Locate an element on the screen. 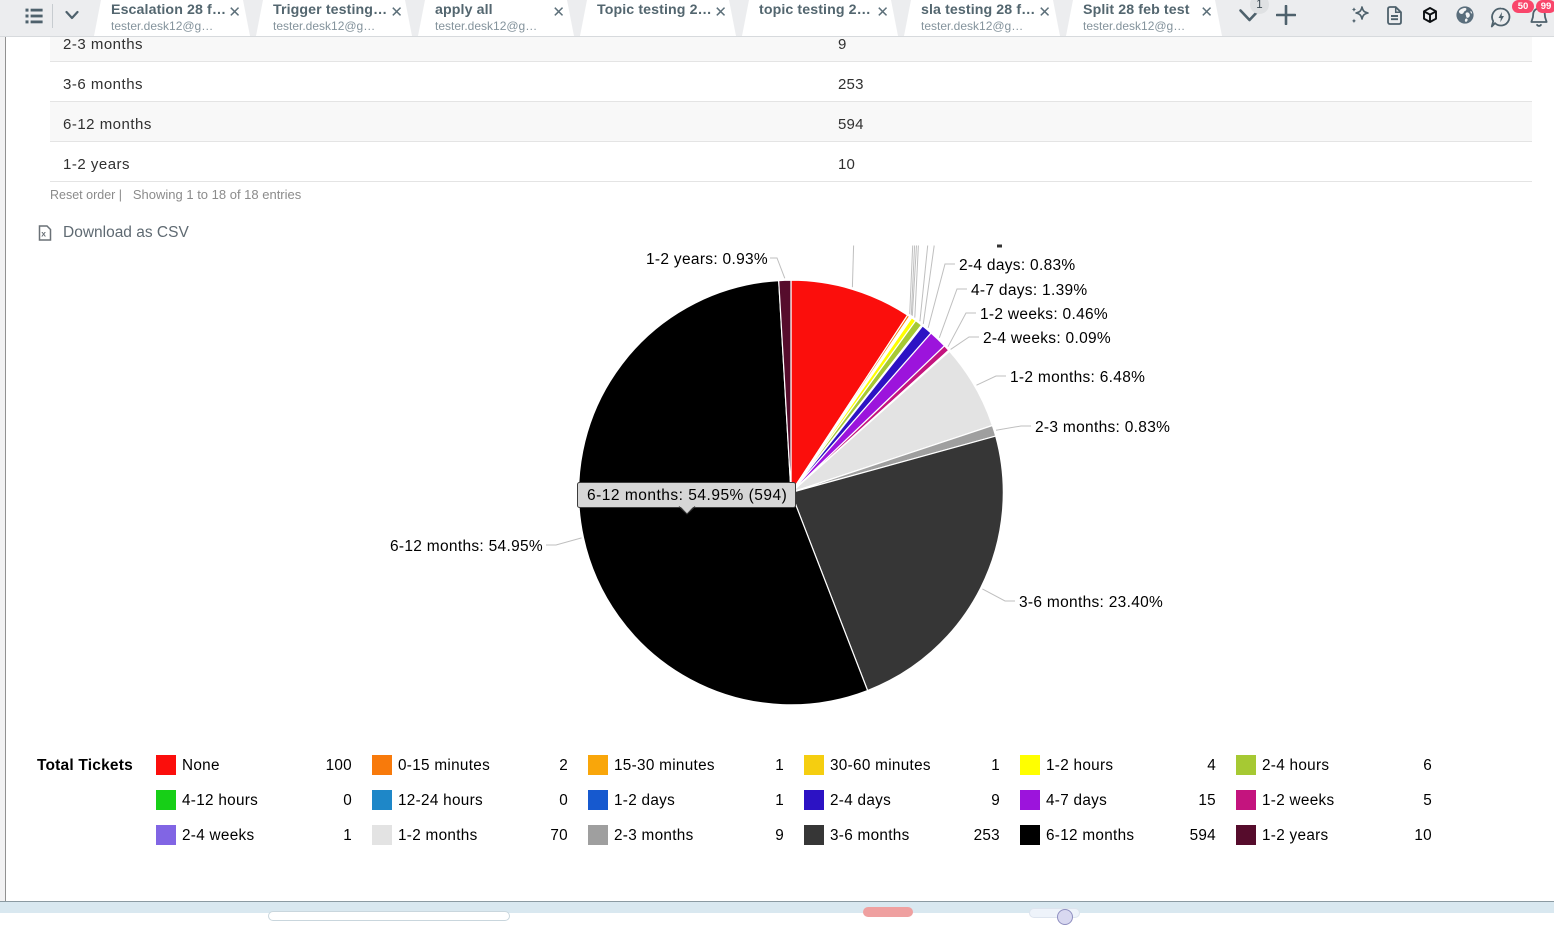 The image size is (1554, 925). svg-text: 1-2 months: 6.48% is located at coordinates (1077, 377).